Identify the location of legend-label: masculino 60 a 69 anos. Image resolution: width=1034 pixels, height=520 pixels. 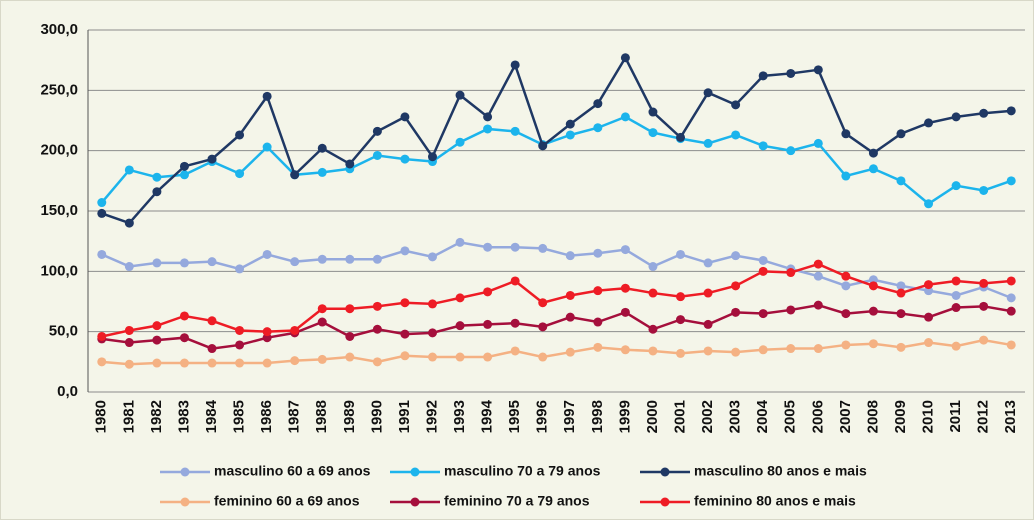
(292, 471).